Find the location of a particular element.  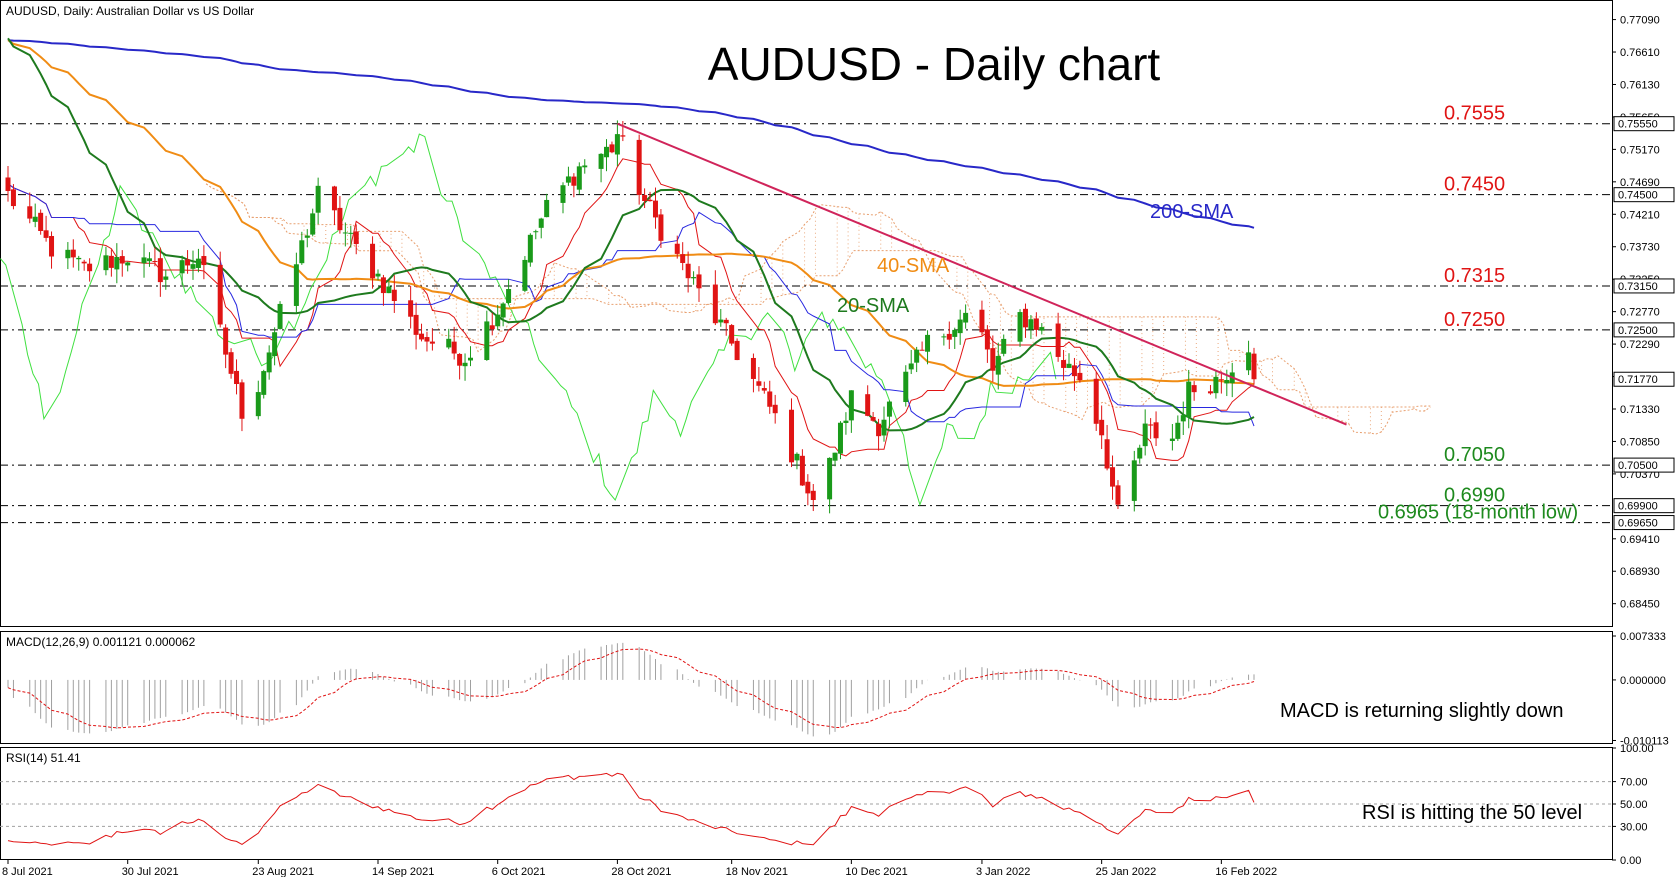

rsi-panel: 100.00 70.00 50.00 30.00 0.00 is located at coordinates (827, 805).